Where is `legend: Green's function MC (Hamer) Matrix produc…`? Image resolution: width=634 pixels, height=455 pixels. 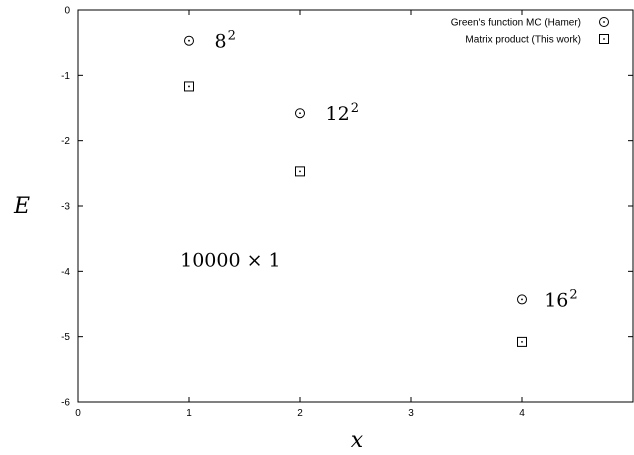
legend: Green's function MC (Hamer) Matrix produc… is located at coordinates (530, 31).